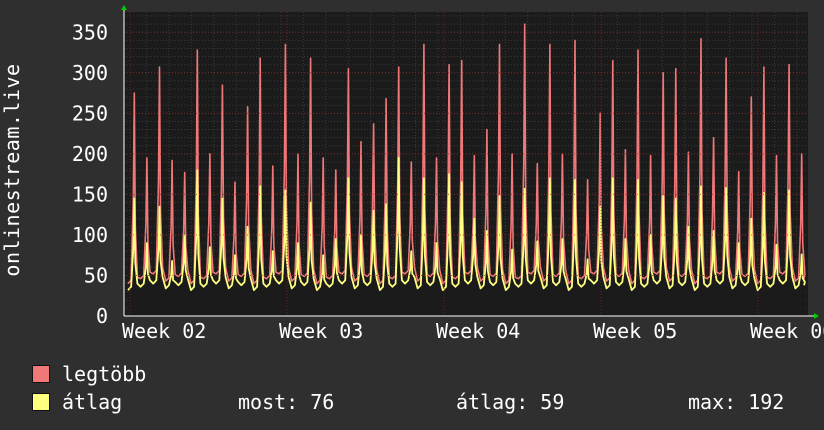  What do you see at coordinates (510, 402) in the screenshot?
I see `stat-average: átlag: 59` at bounding box center [510, 402].